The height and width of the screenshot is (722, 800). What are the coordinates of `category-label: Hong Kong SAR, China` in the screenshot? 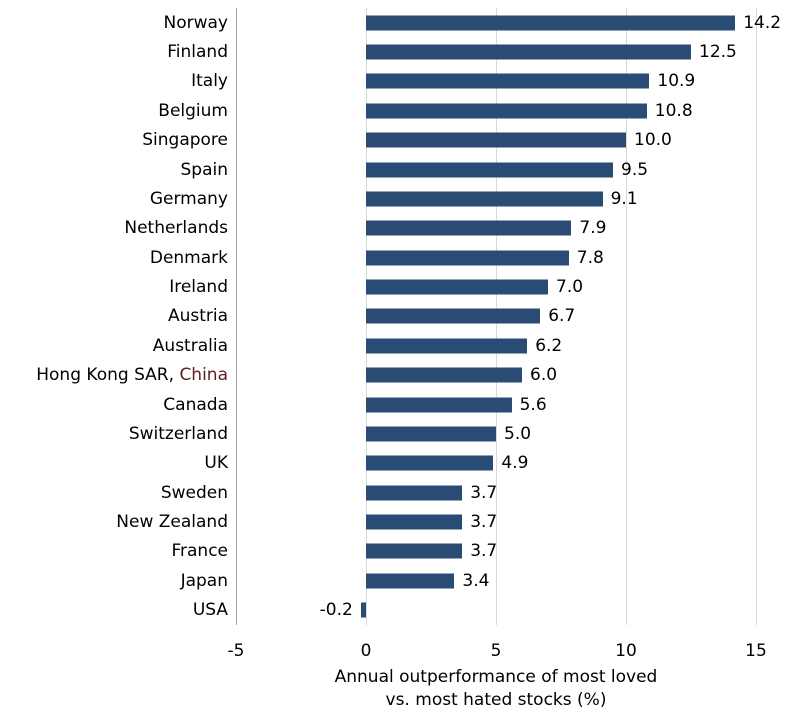 It's located at (114, 375).